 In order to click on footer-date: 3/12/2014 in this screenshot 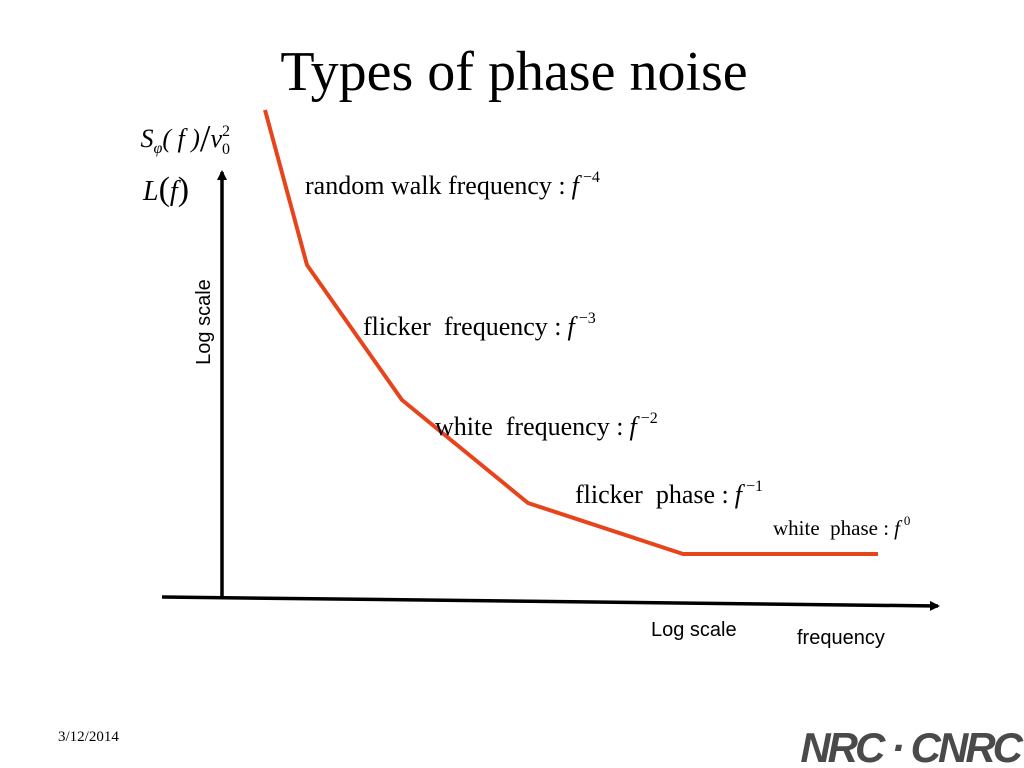, I will do `click(88, 737)`.